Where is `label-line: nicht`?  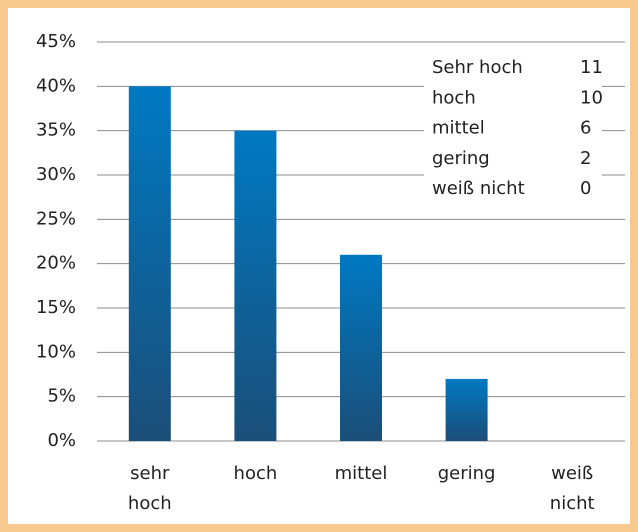 label-line: nicht is located at coordinates (572, 503).